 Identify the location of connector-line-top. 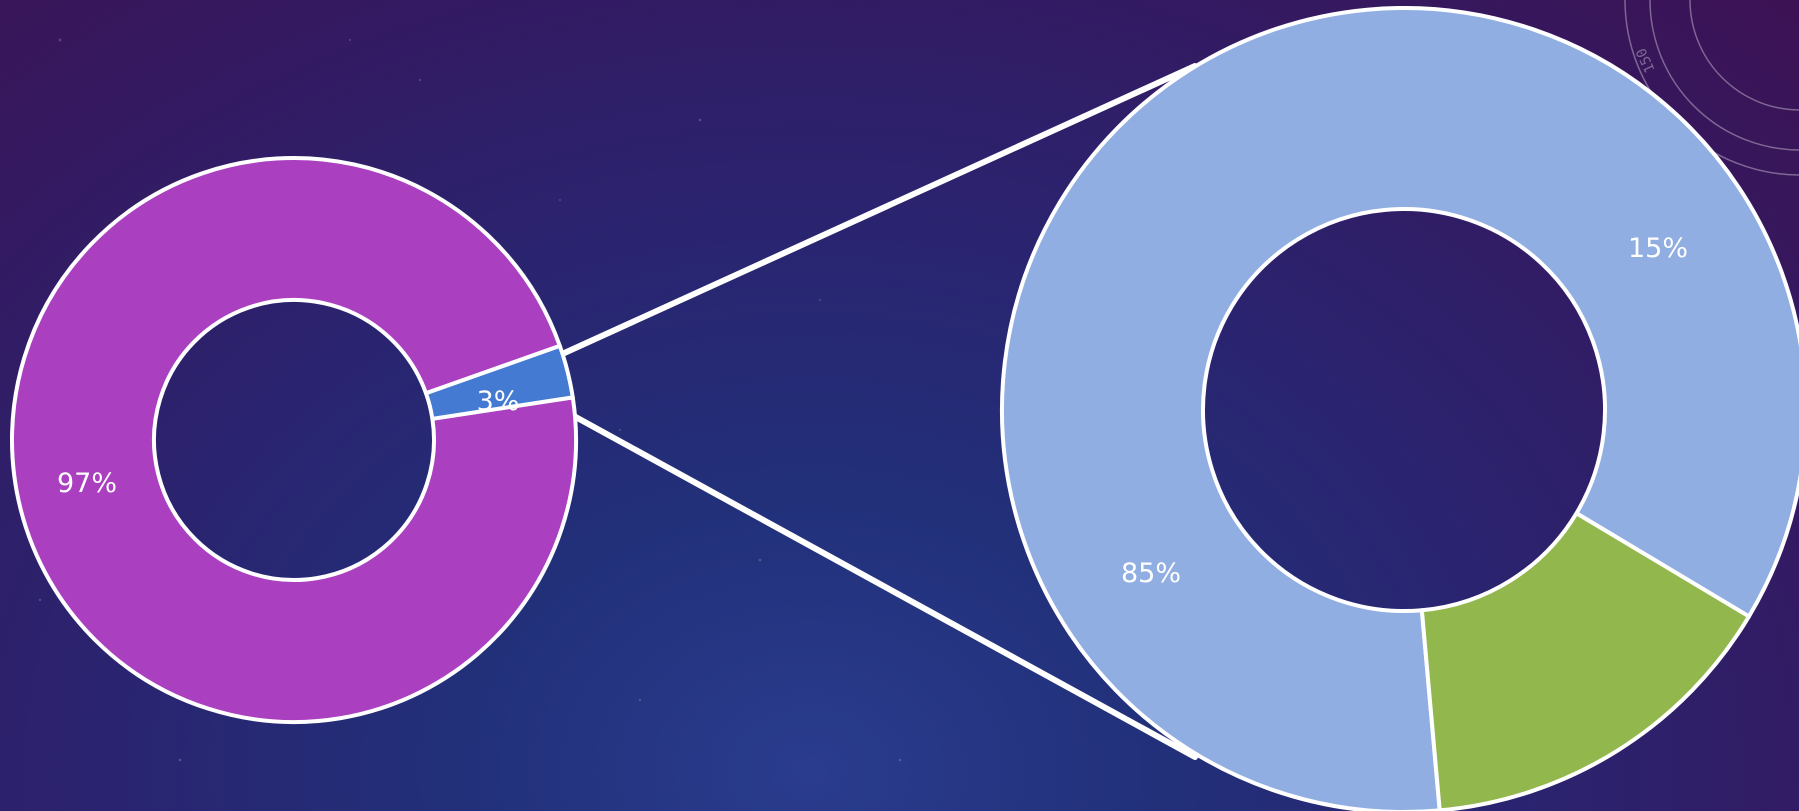
(877, 210).